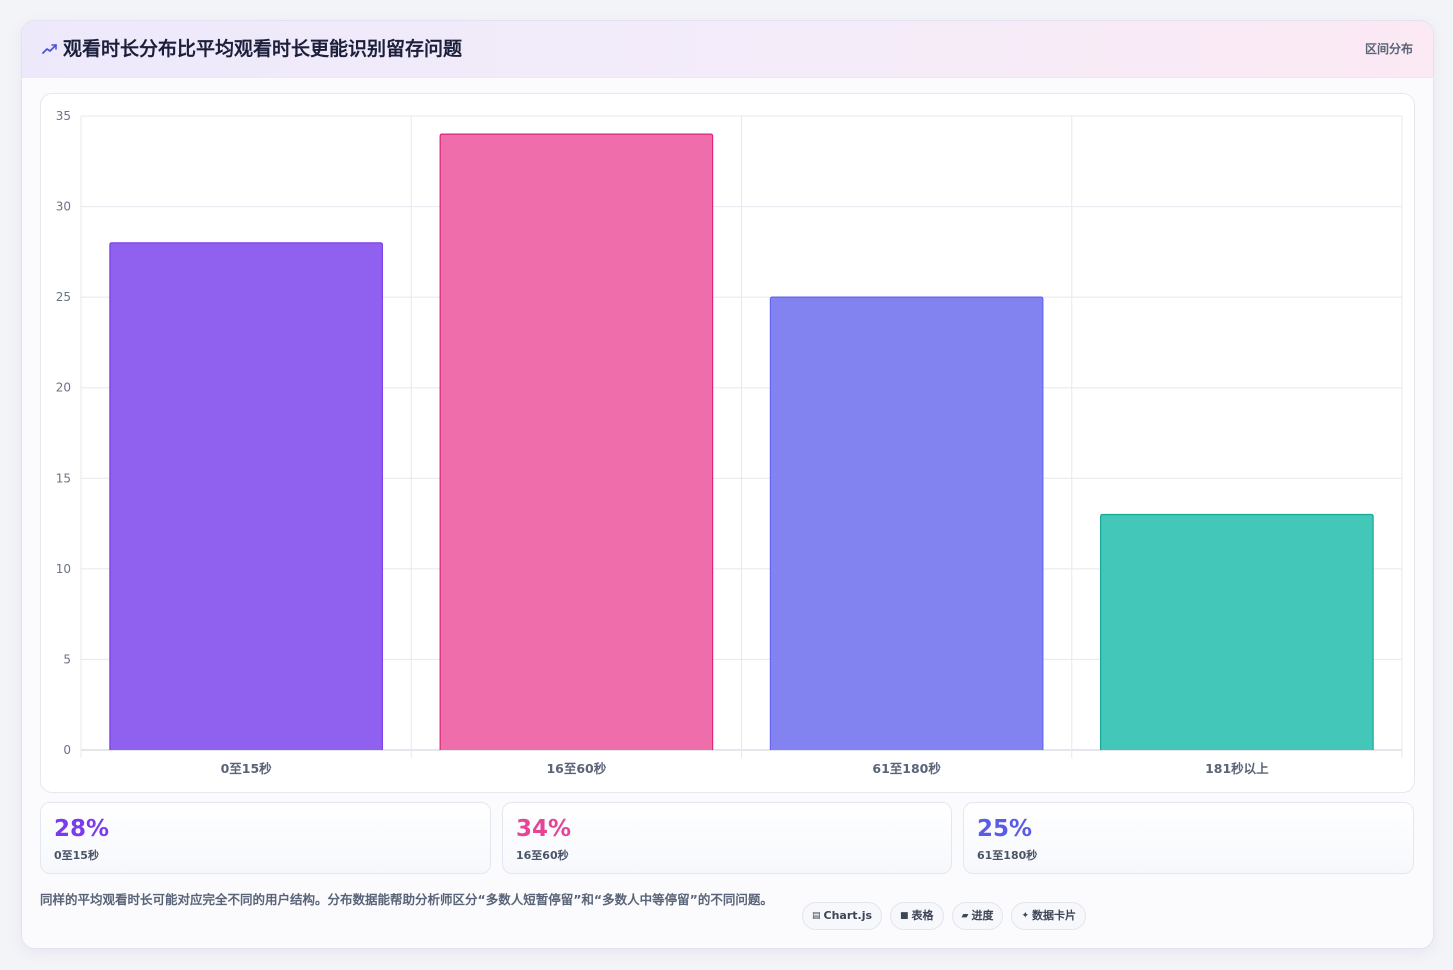 Image resolution: width=1453 pixels, height=970 pixels. I want to click on stat-label: 16至60秒, so click(542, 855).